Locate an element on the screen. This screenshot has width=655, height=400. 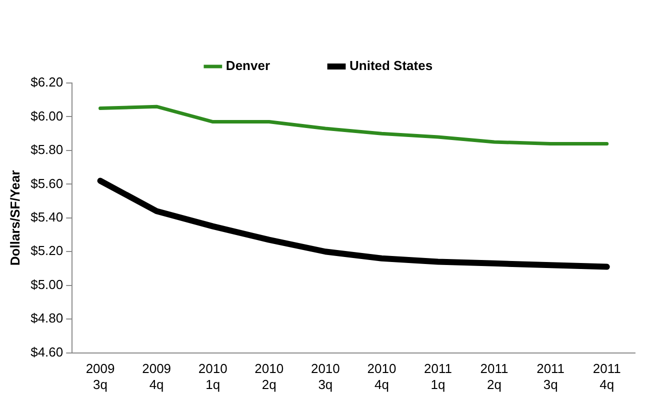
y-tick-label: $5.60 is located at coordinates (47, 183).